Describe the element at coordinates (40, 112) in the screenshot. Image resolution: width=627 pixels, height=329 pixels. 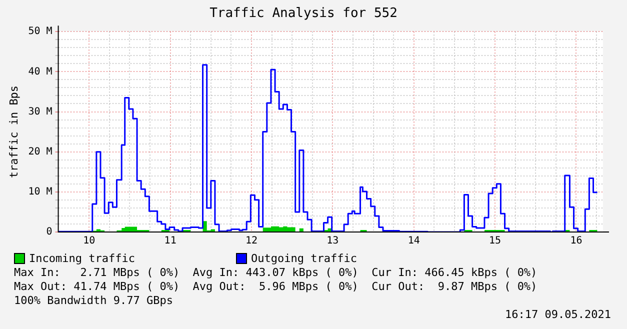
I see `y-tick-label: 30 M` at that location.